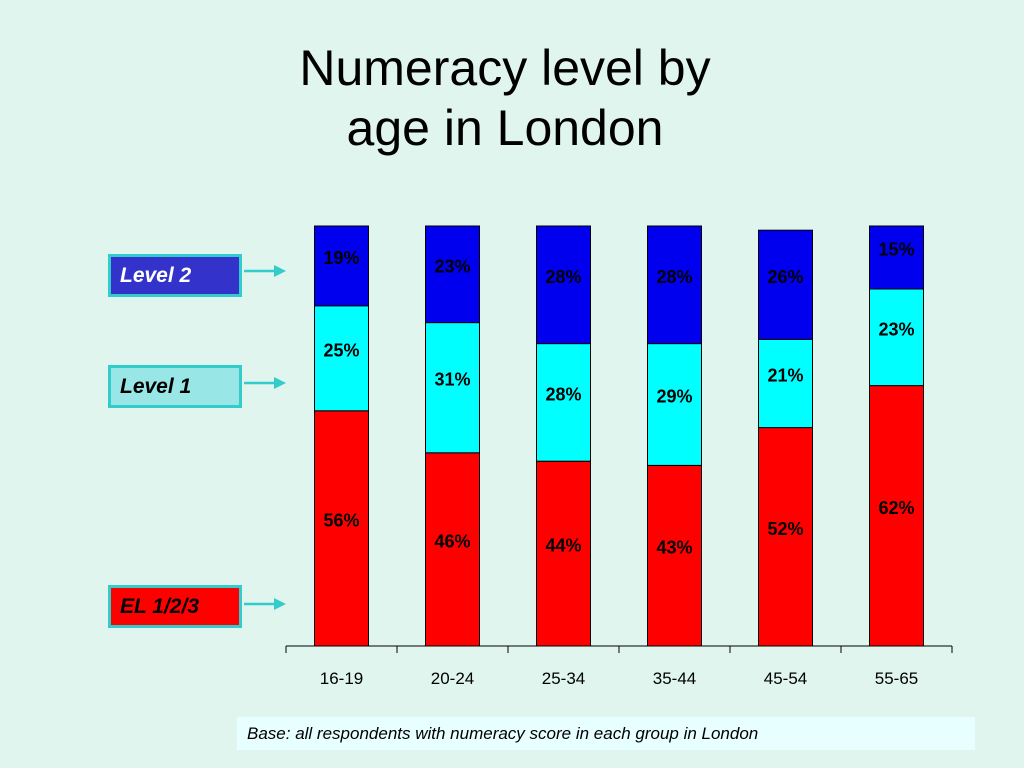 This screenshot has width=1024, height=768. Describe the element at coordinates (896, 508) in the screenshot. I see `data-label-el-55-65: 62%` at that location.